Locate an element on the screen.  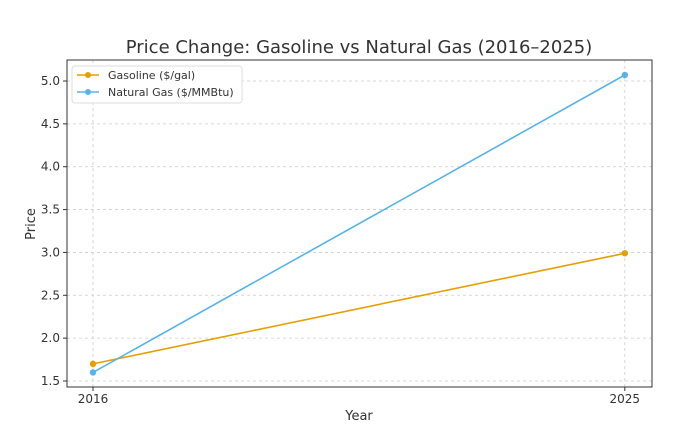
x-axis-label: Year is located at coordinates (358, 416).